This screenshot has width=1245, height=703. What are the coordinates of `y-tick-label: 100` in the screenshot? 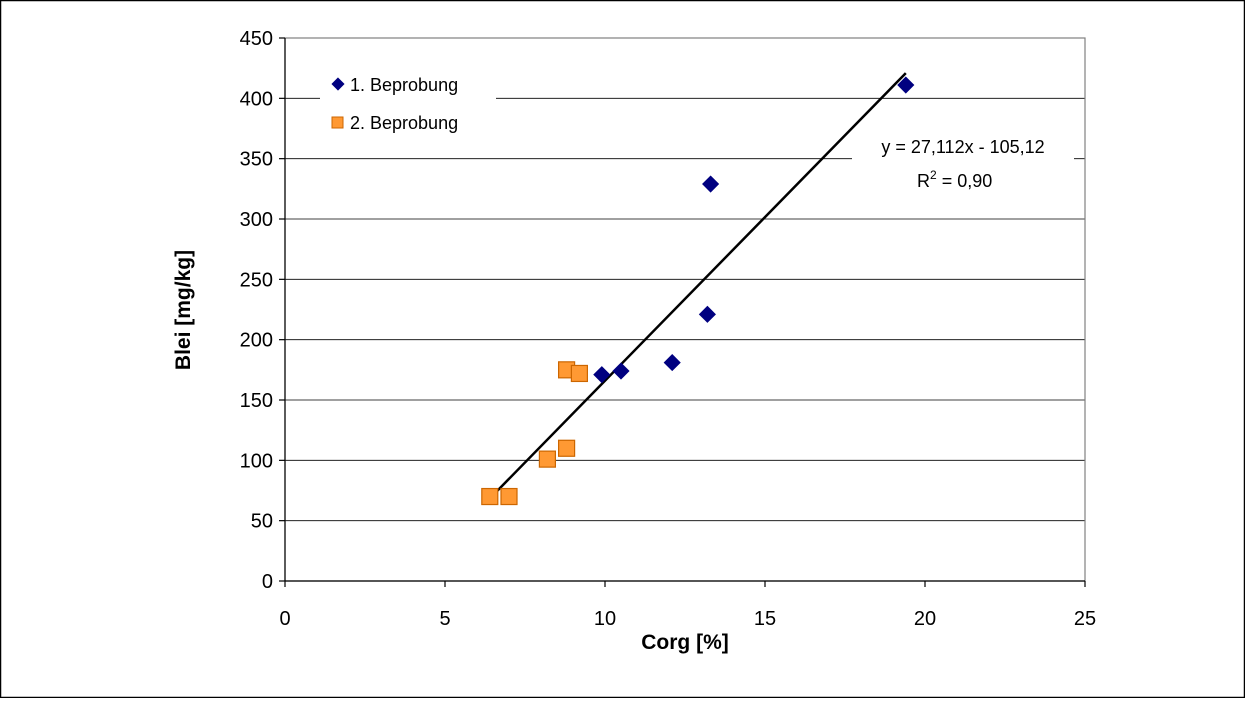 It's located at (256, 461).